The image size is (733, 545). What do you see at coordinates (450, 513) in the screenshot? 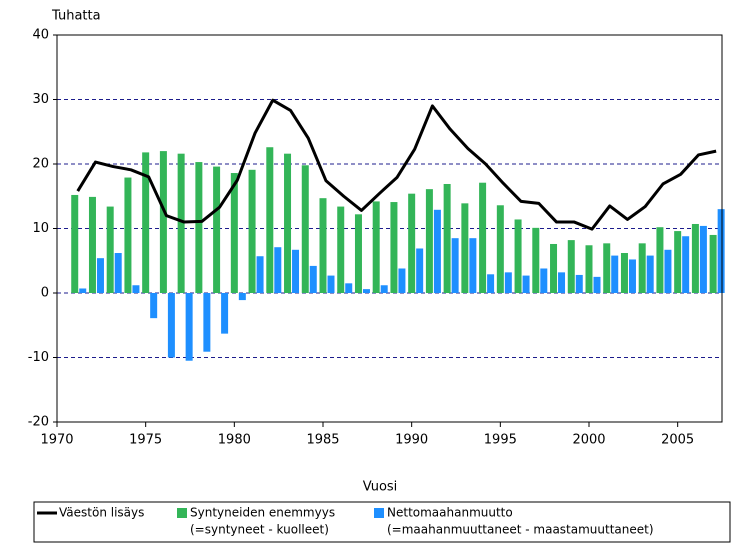
I see `legend-label: Nettomaahanmuutto` at bounding box center [450, 513].